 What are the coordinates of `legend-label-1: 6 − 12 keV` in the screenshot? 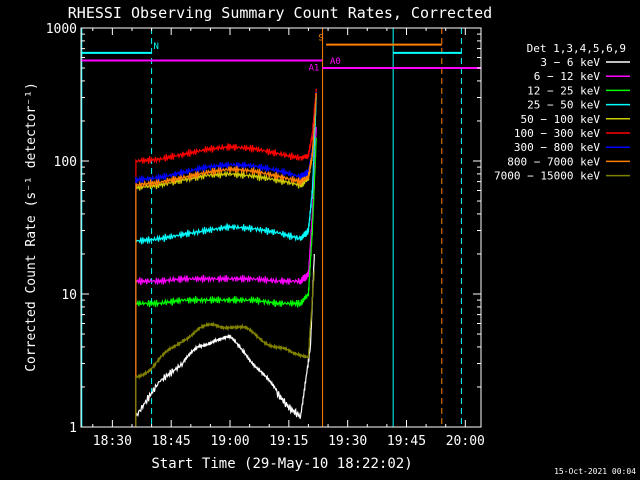 It's located at (567, 76).